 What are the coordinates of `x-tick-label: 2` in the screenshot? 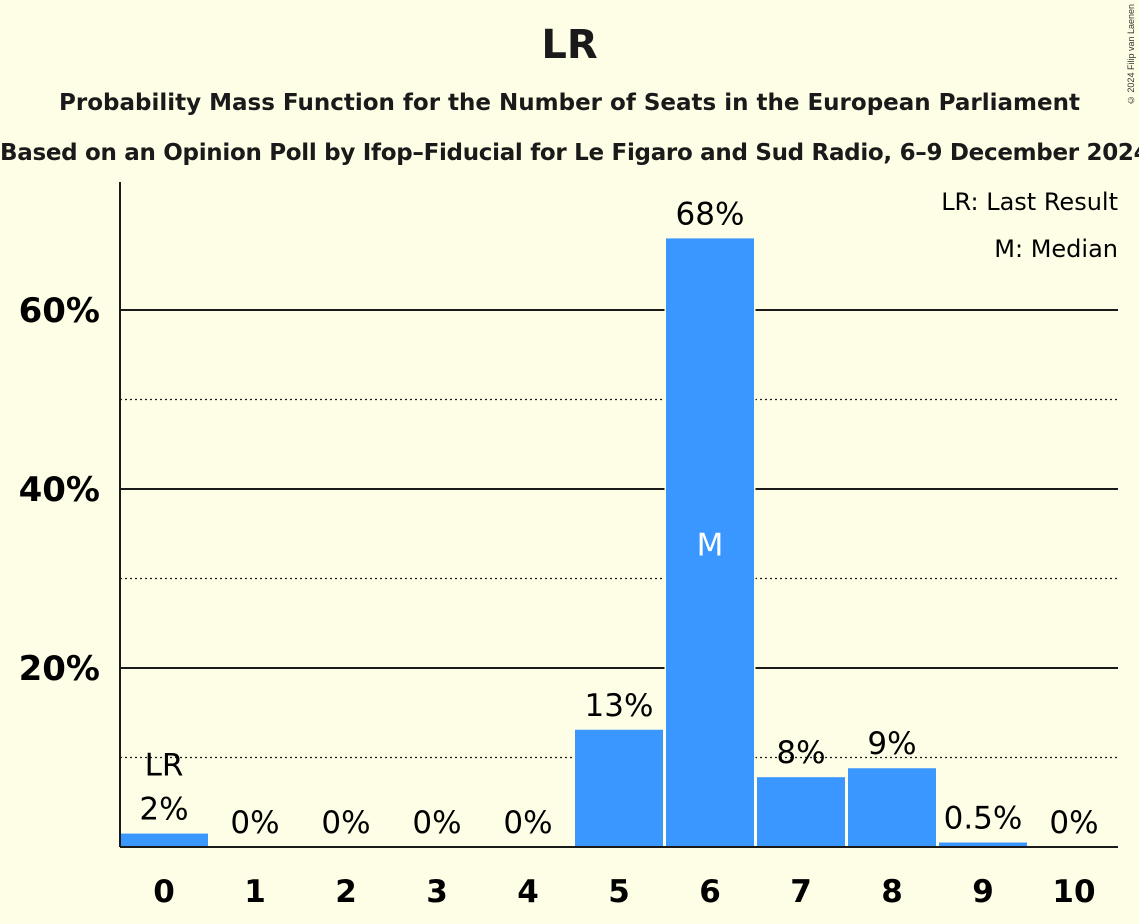 It's located at (346, 892).